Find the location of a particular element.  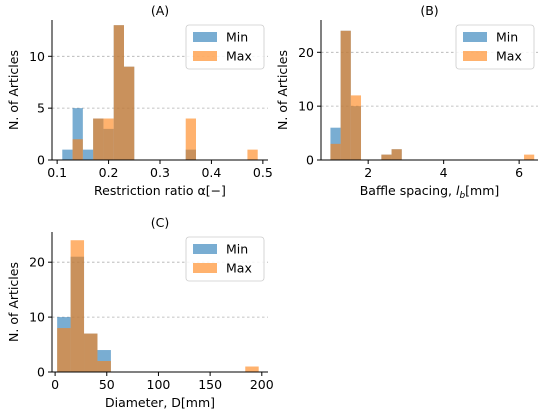

x-tick-label: 0 is located at coordinates (55, 384).